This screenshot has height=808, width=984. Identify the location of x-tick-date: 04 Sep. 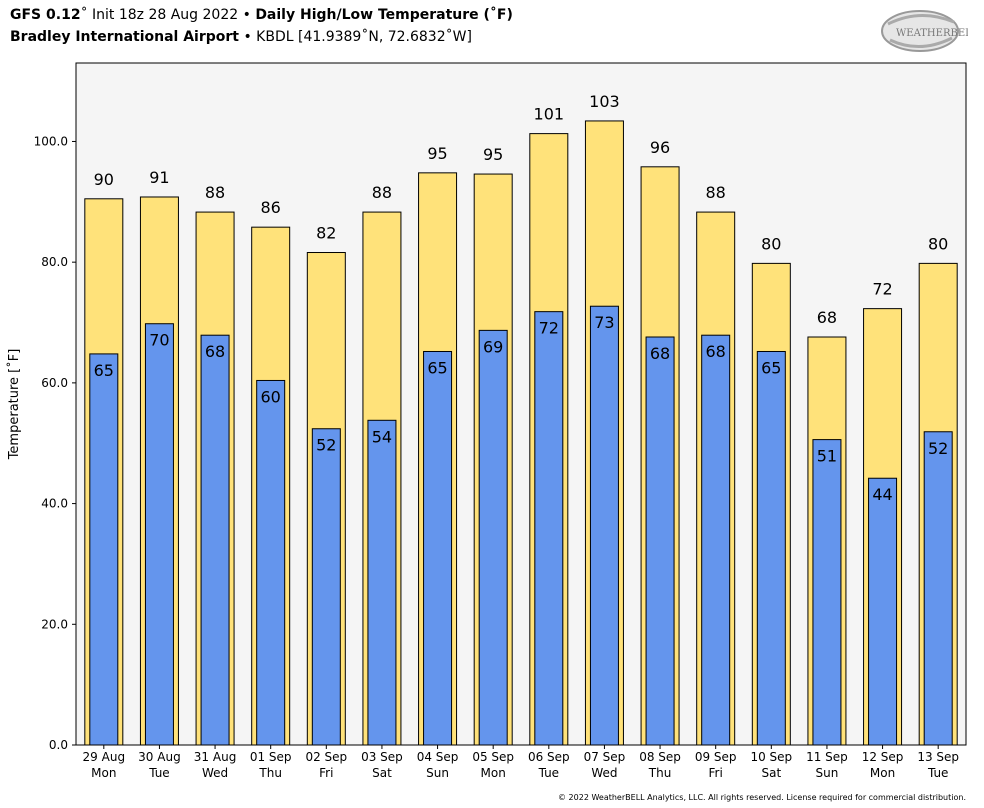
(438, 757).